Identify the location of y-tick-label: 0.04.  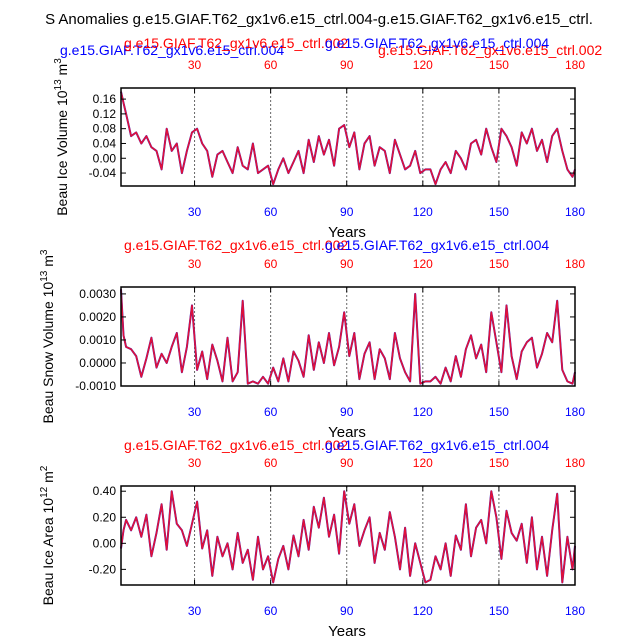
(105, 143).